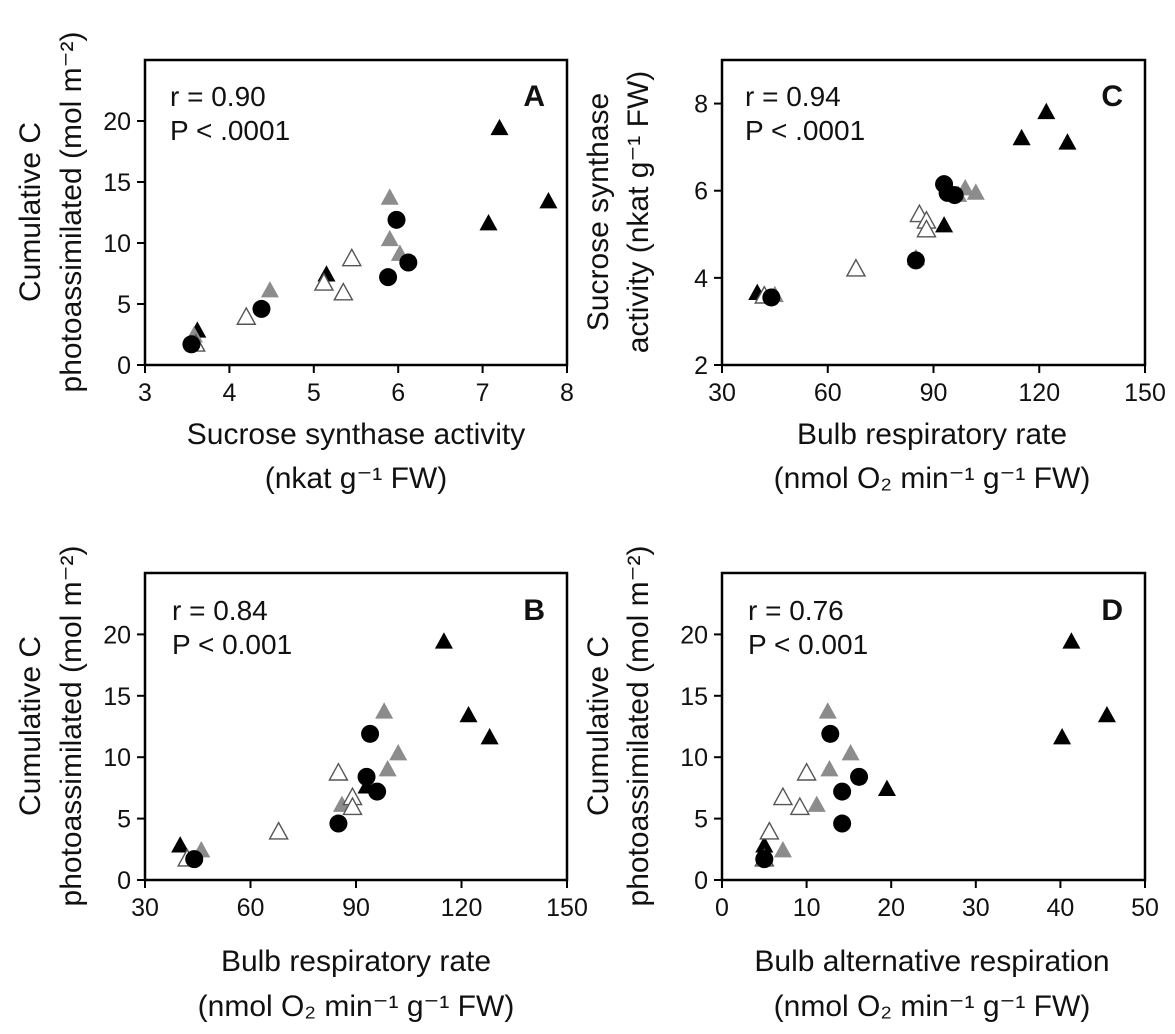 The height and width of the screenshot is (1034, 1175). Describe the element at coordinates (598, 726) in the screenshot. I see `panel-d-ylabel-line1: Cumulative C` at that location.